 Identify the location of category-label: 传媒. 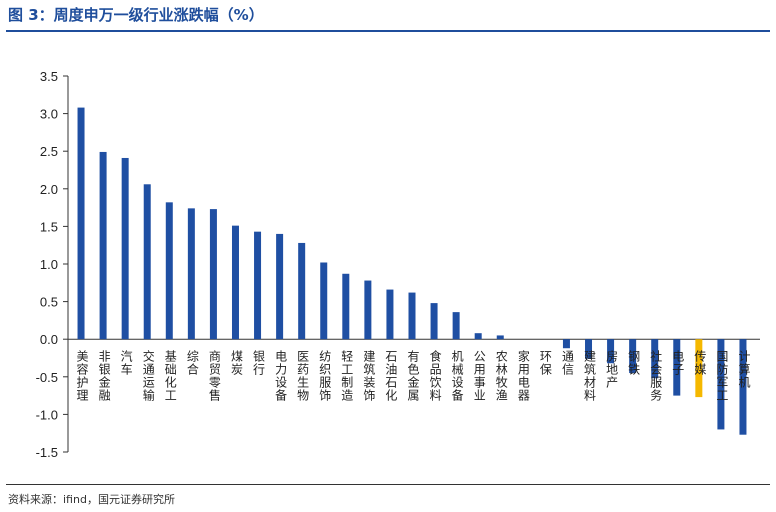
(700, 362).